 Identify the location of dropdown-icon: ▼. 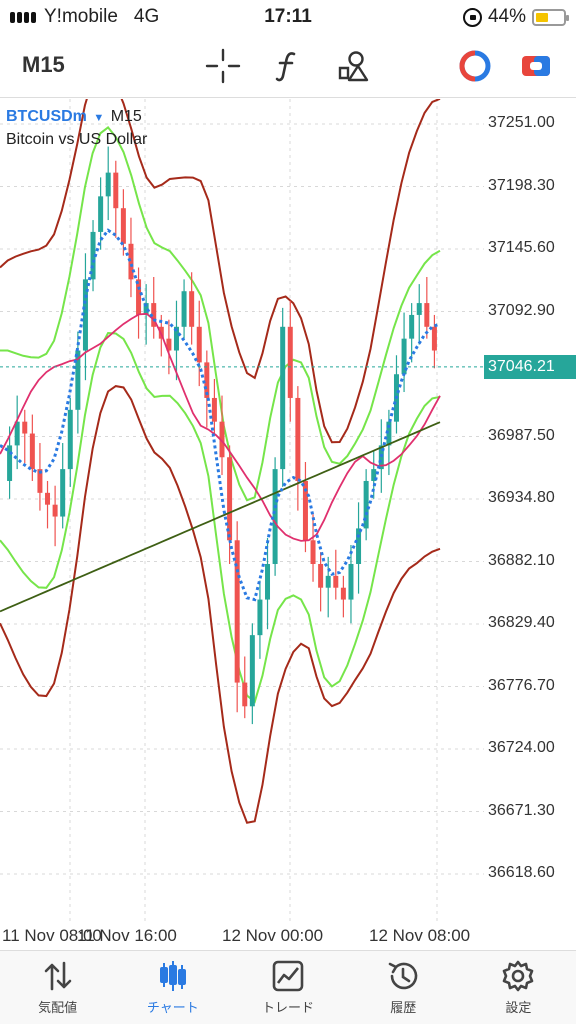
(99, 118).